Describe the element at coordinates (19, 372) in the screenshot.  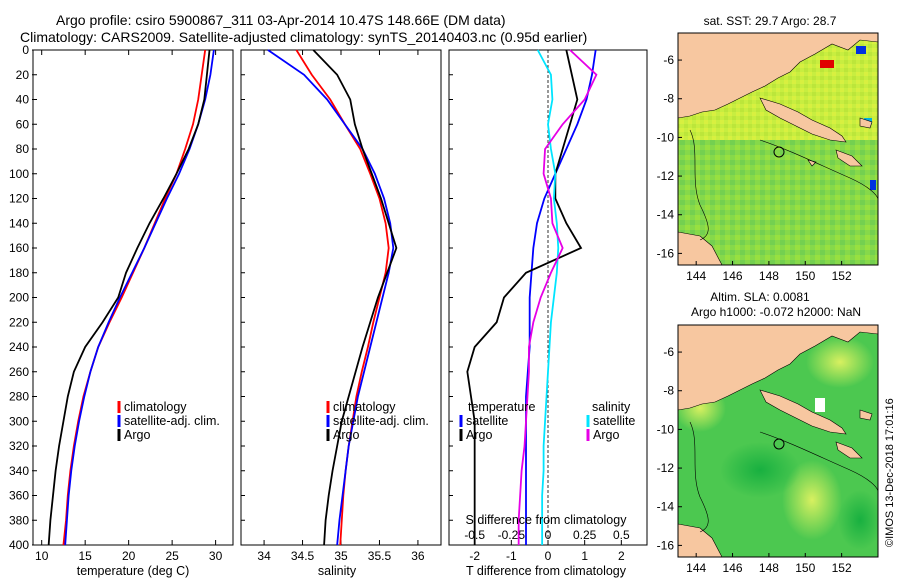
I see `y-tick-label: 260` at that location.